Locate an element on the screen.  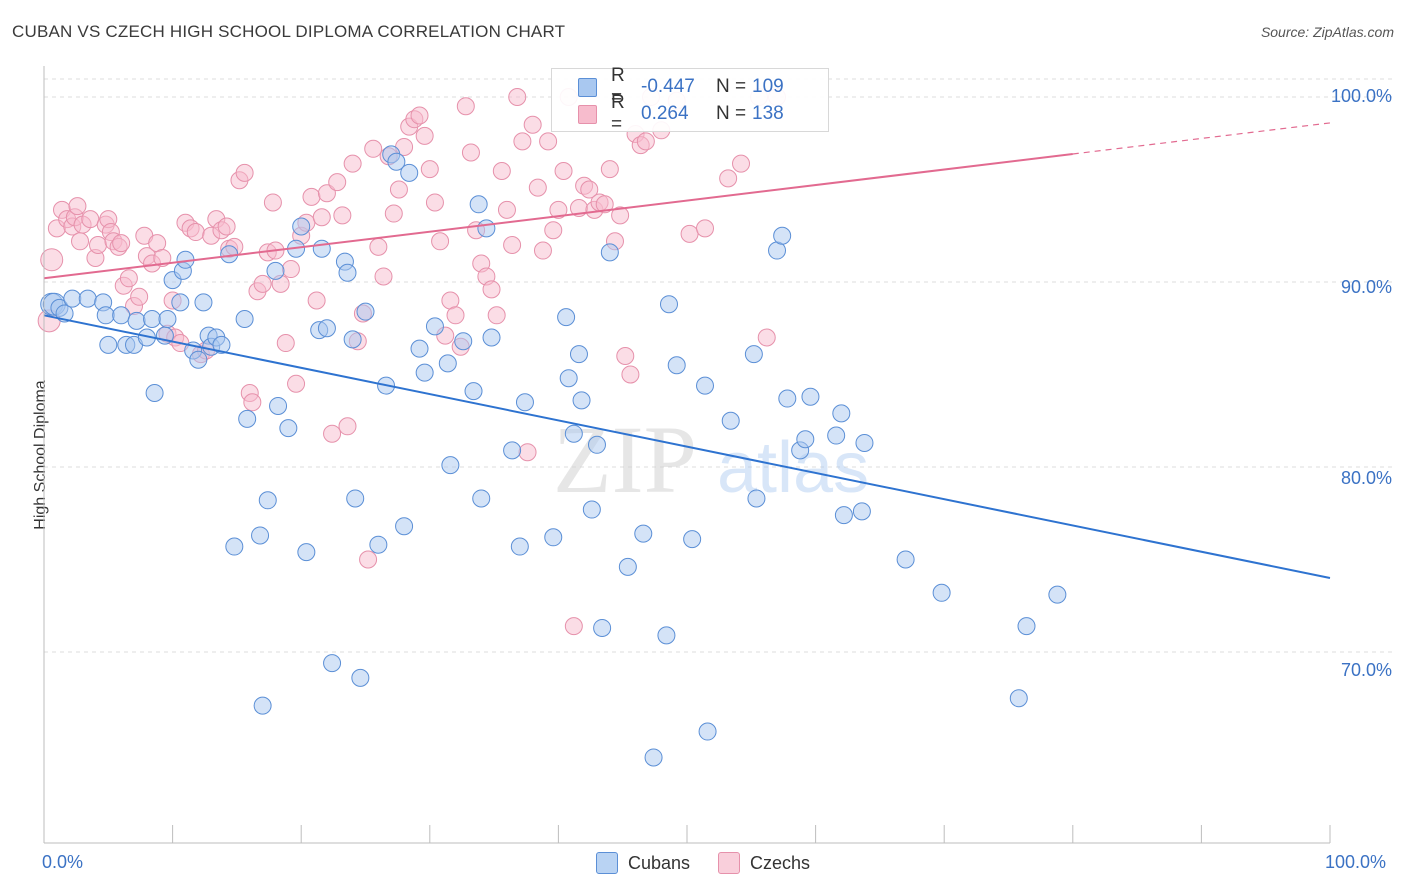
czechs-trend-line is located at coordinates (558, 216).